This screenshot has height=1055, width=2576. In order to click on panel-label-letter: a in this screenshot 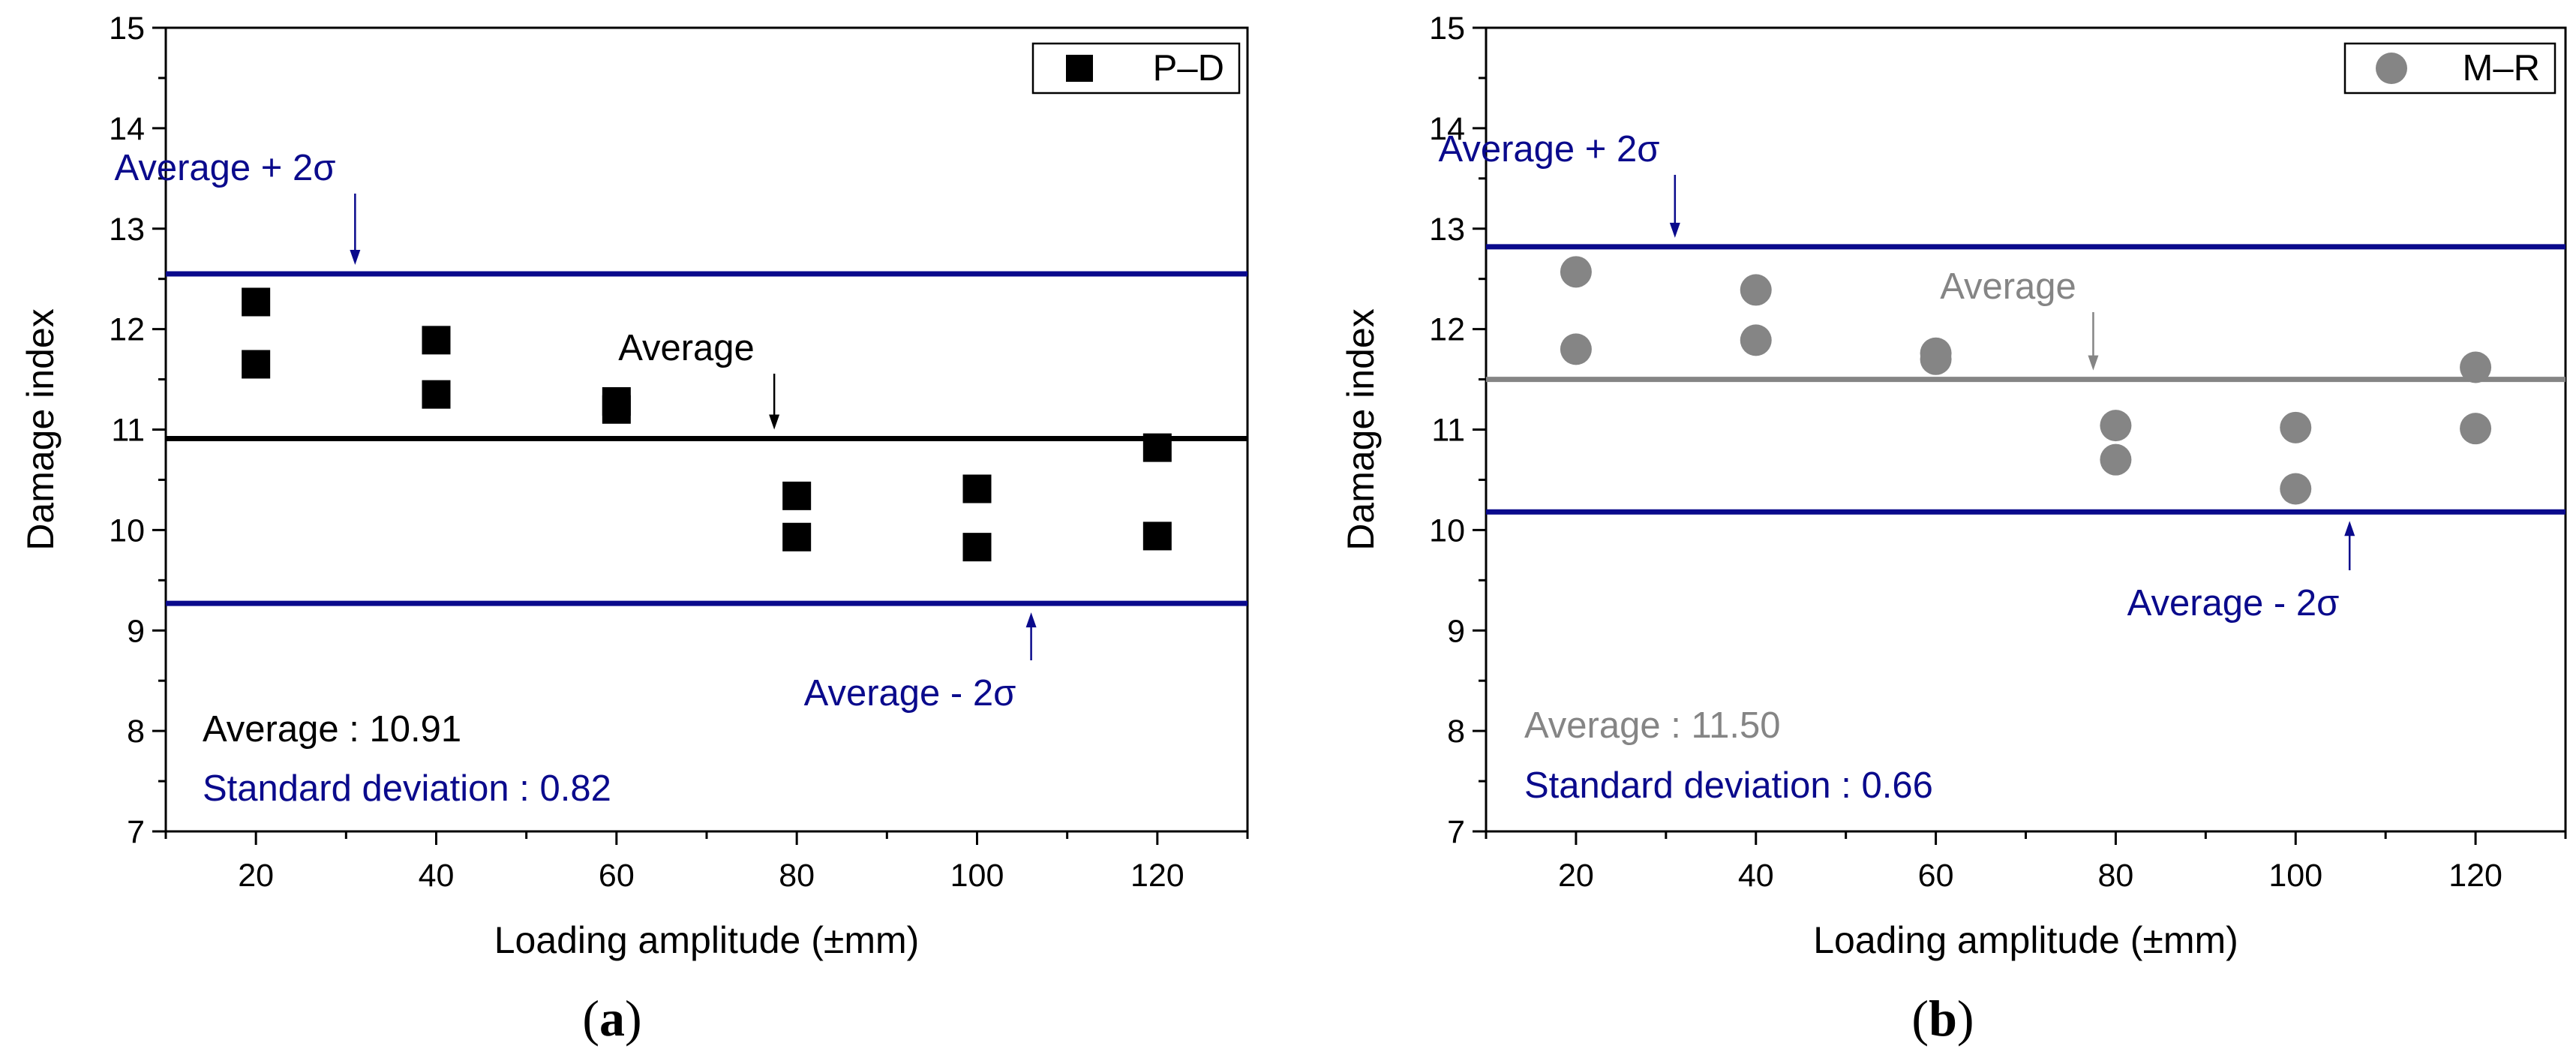, I will do `click(612, 1019)`.